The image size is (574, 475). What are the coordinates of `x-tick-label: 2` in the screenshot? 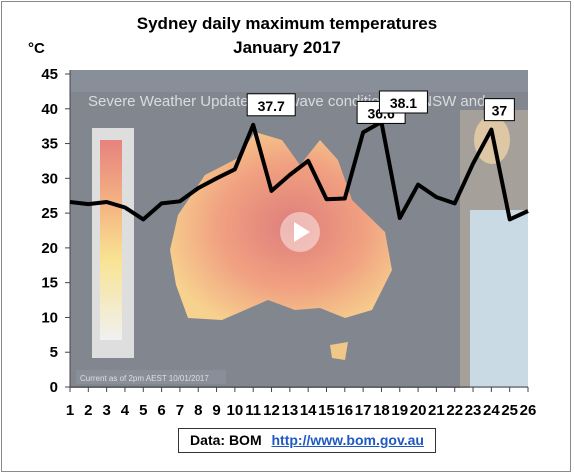 It's located at (88, 410).